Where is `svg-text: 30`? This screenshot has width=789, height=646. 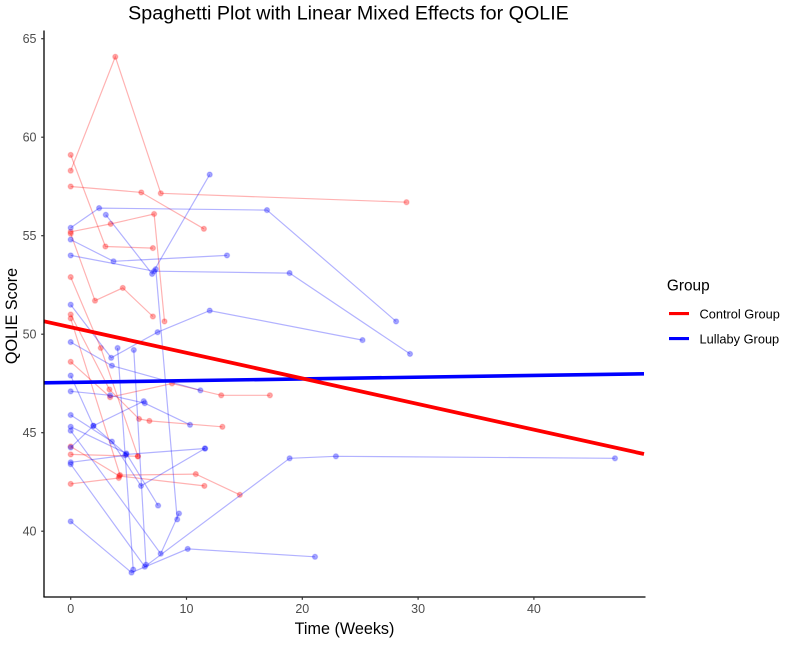
svg-text: 30 is located at coordinates (418, 609).